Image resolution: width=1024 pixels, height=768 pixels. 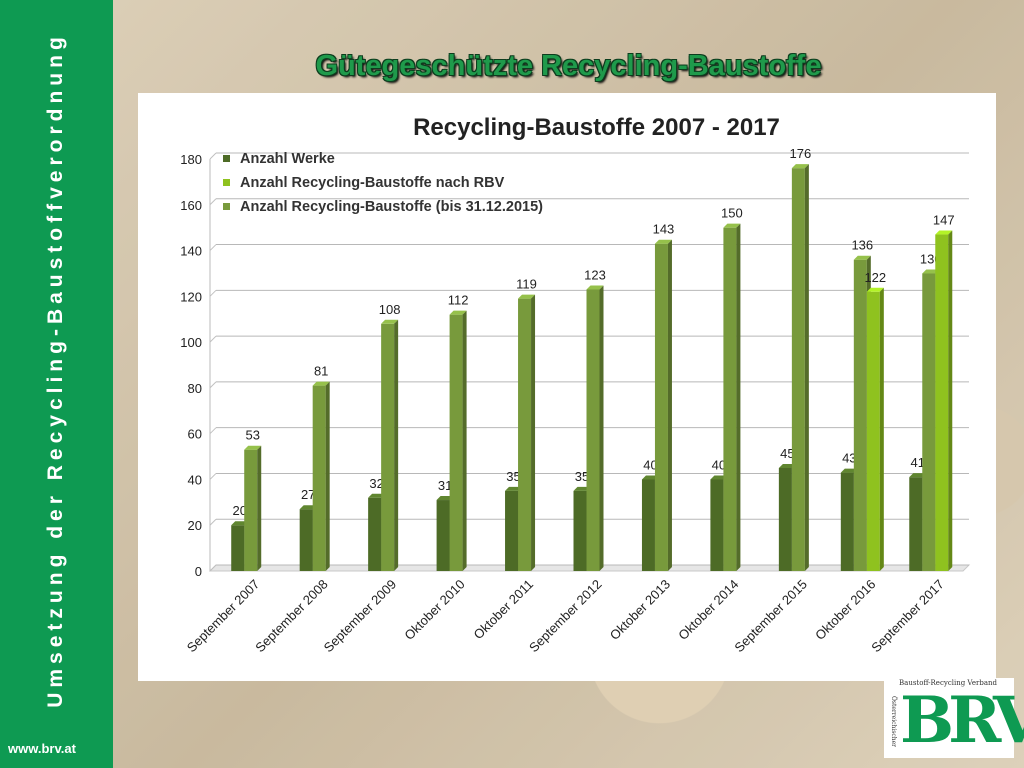 I want to click on y-tick-label: 60, so click(x=195, y=434).